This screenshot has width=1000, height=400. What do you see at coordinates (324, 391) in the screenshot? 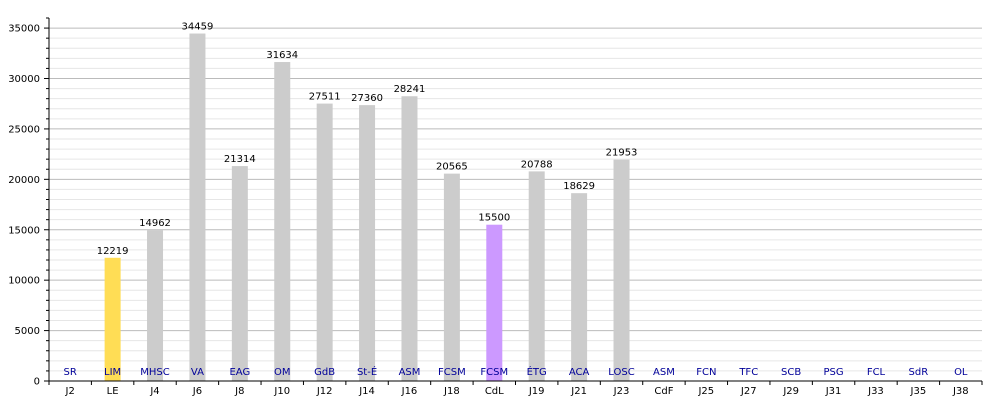
I see `x-tick-label: J12` at bounding box center [324, 391].